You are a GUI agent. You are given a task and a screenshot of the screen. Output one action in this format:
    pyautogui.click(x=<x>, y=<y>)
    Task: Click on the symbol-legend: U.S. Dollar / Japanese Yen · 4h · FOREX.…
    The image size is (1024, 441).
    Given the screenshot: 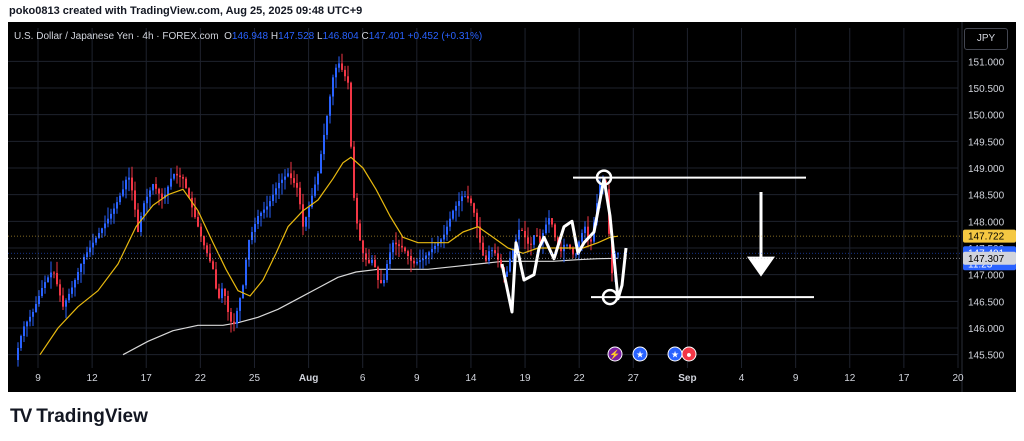 What is the action you would take?
    pyautogui.click(x=248, y=36)
    